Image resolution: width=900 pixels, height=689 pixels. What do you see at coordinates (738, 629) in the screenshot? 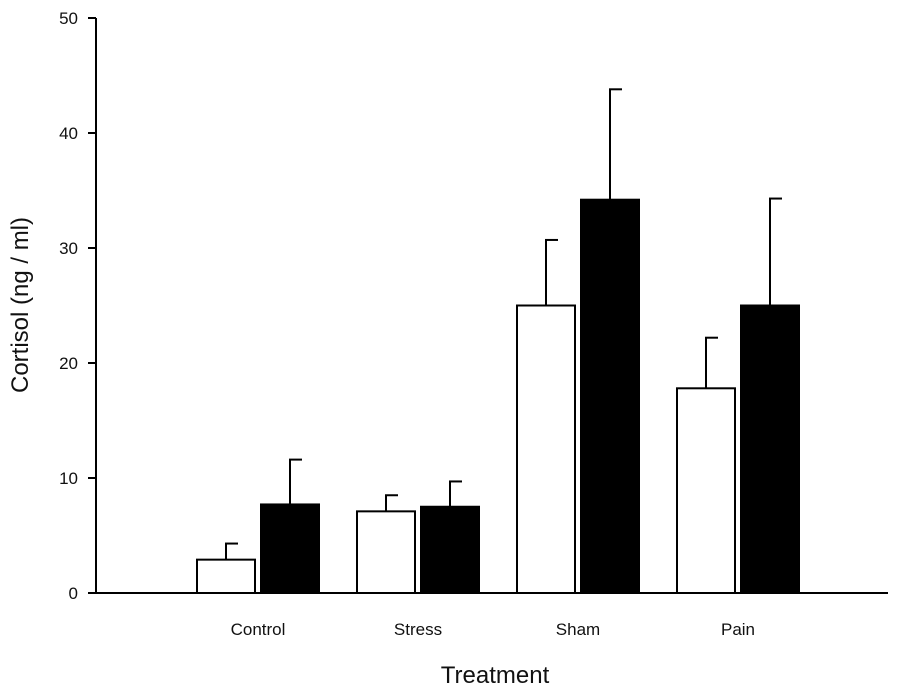
I see `x-tick-label-pain: Pain` at bounding box center [738, 629].